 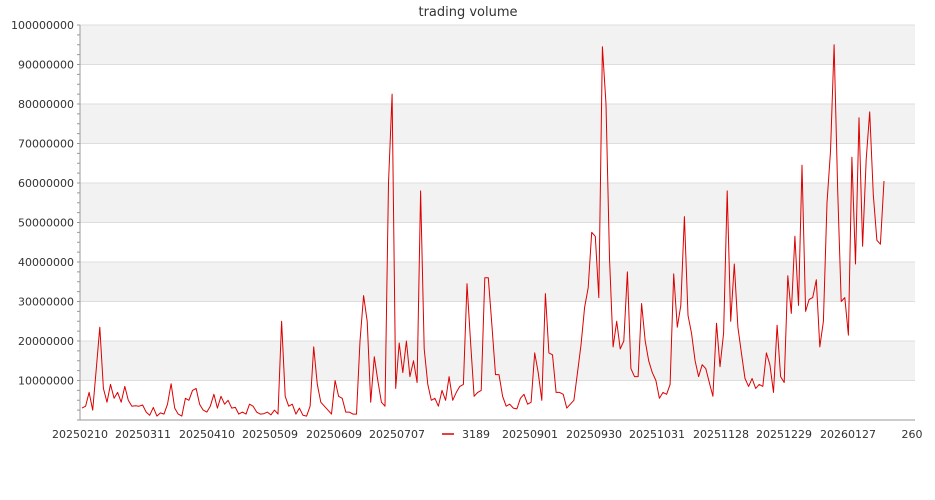 I want to click on legend: 3189, so click(x=466, y=434).